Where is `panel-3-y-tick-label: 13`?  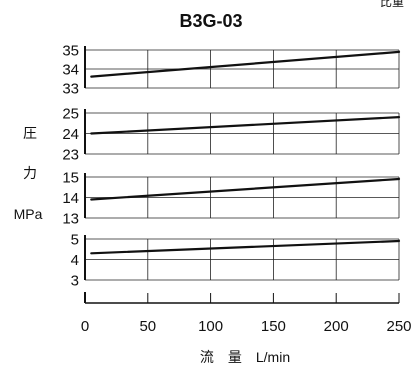
panel-3-y-tick-label: 13 is located at coordinates (70, 219).